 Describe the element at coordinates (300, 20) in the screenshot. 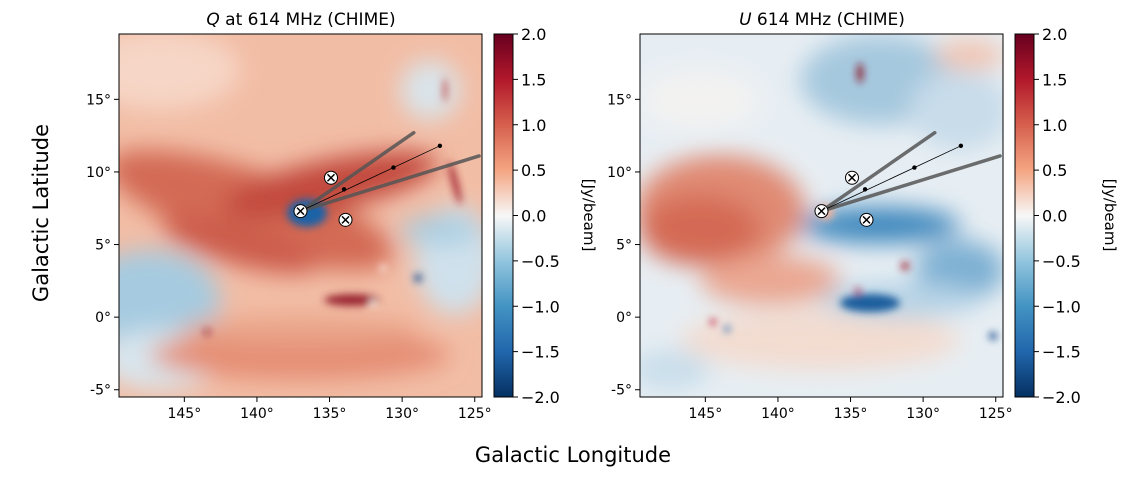

I see `panel-q-title: Q at 614 MHz (CHIME)` at that location.